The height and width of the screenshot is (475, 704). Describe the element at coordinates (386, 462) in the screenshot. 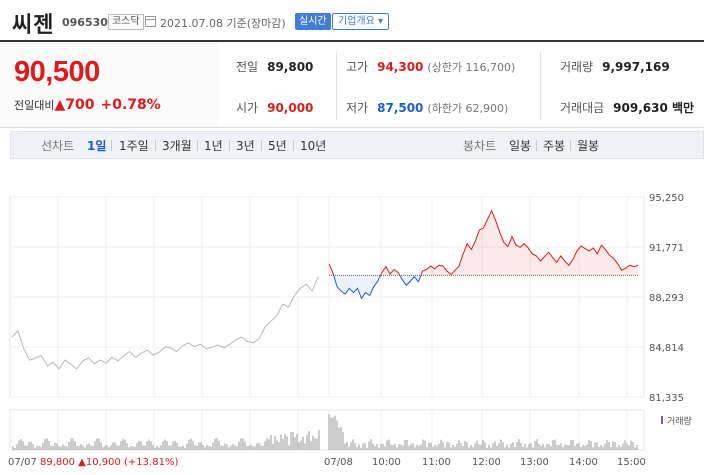

I see `x-tick-label: 10:00` at that location.